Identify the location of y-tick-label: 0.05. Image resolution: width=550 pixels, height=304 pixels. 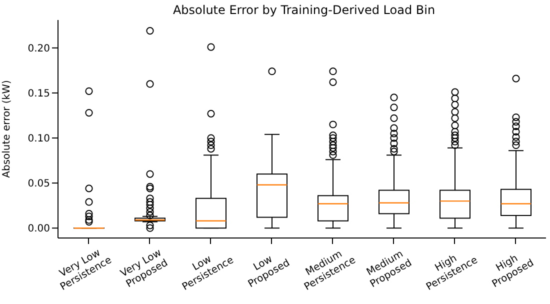
(39, 184).